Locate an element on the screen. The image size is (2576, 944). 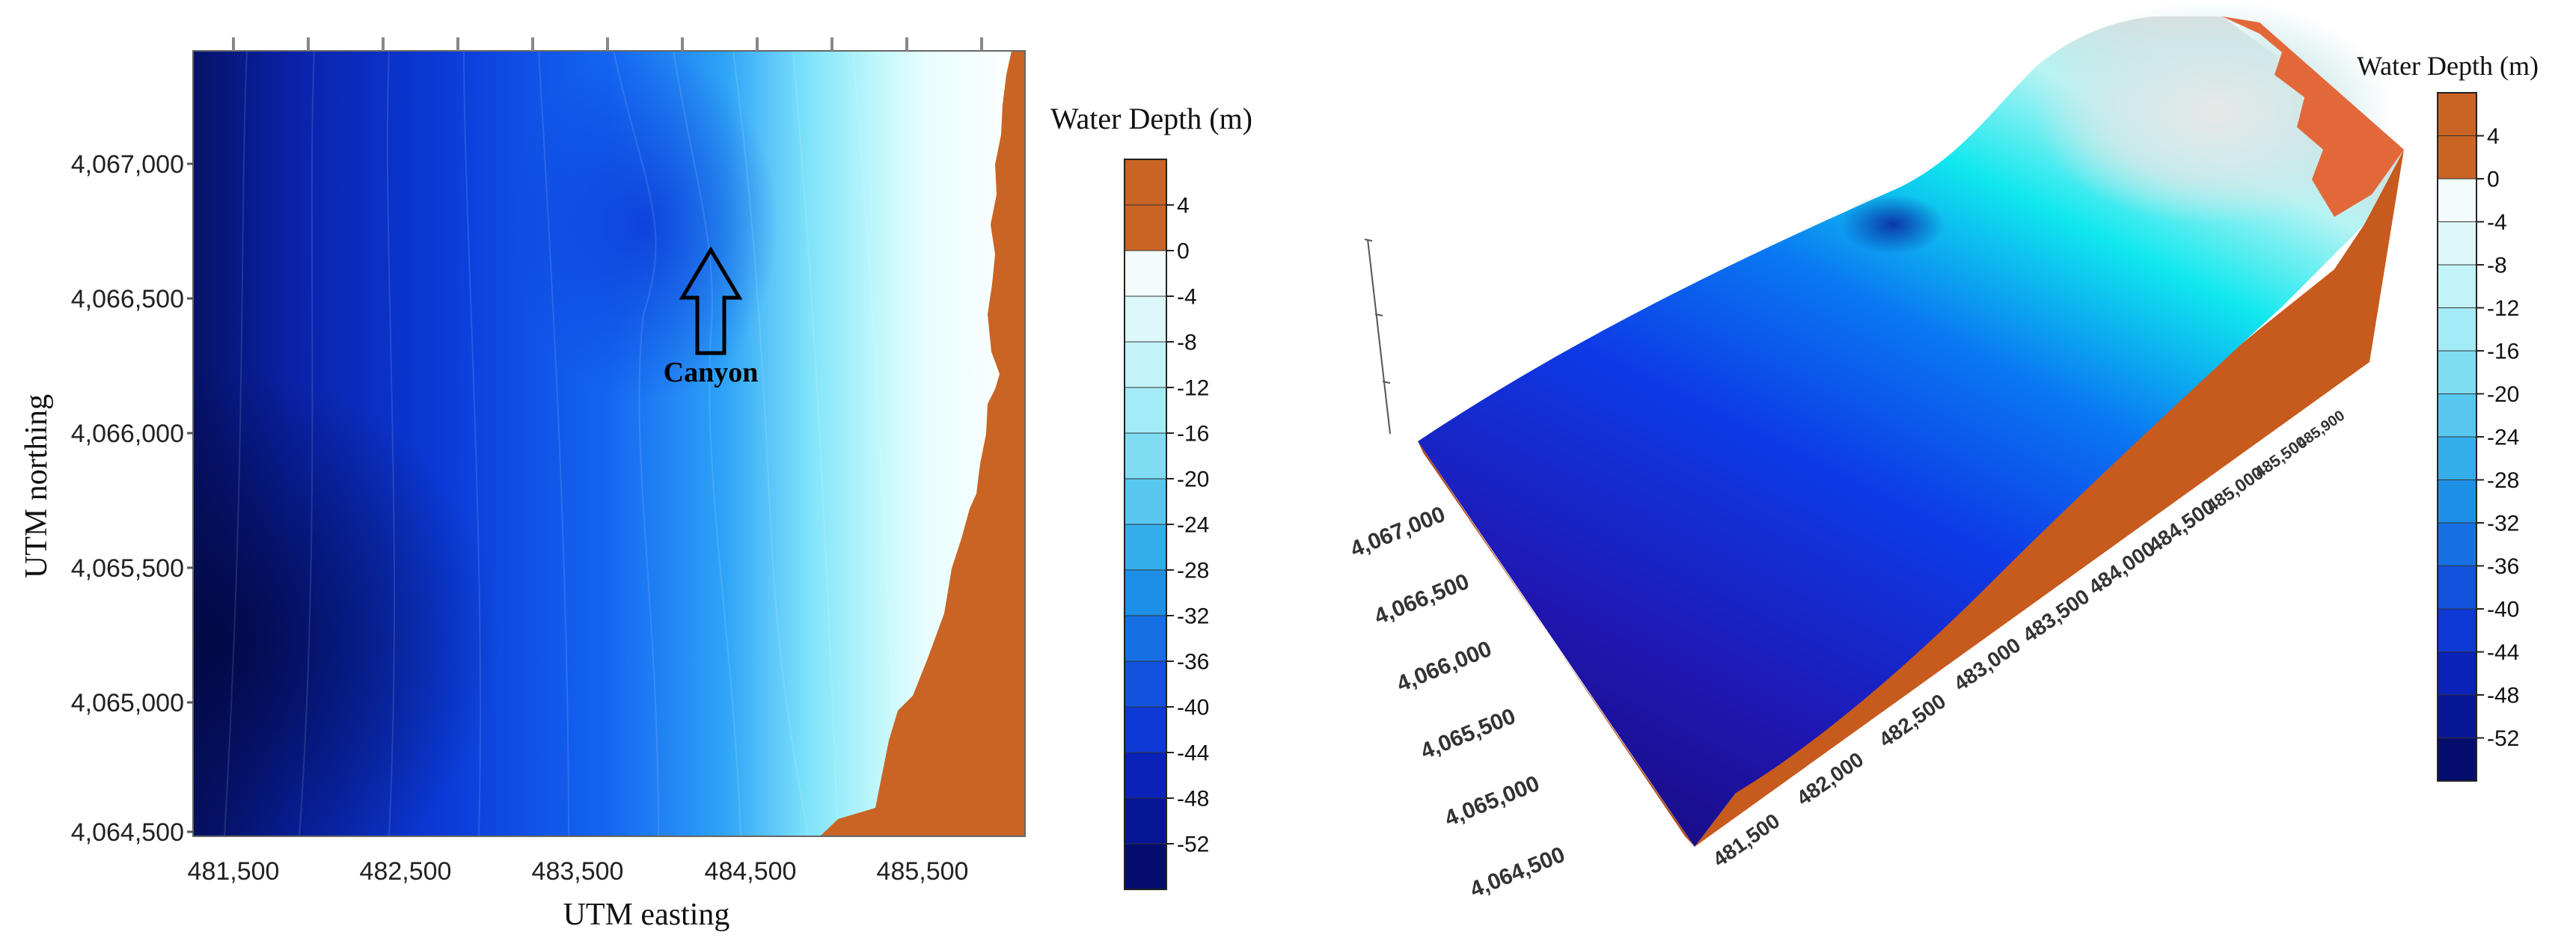
top-ticks is located at coordinates (607, 44).